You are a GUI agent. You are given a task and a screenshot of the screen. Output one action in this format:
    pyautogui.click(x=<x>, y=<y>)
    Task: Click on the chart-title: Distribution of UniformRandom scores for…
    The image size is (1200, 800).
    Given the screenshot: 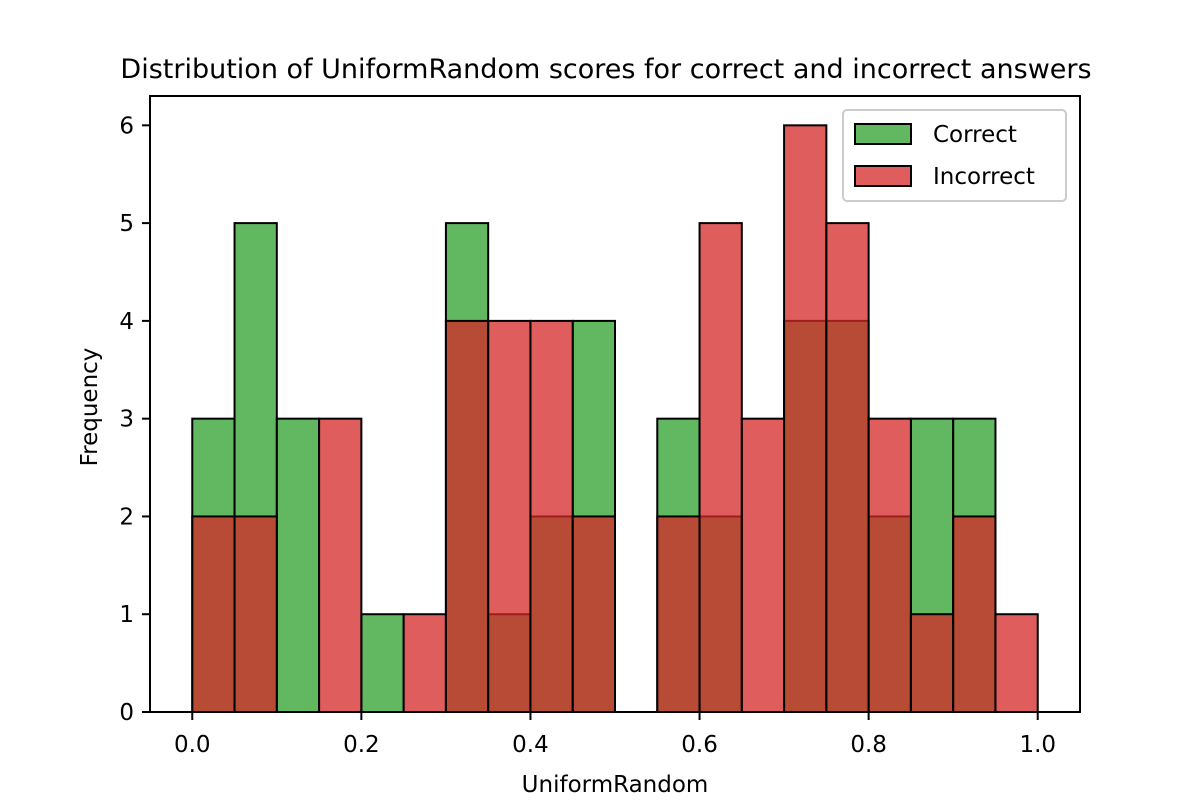 What is the action you would take?
    pyautogui.click(x=605, y=69)
    